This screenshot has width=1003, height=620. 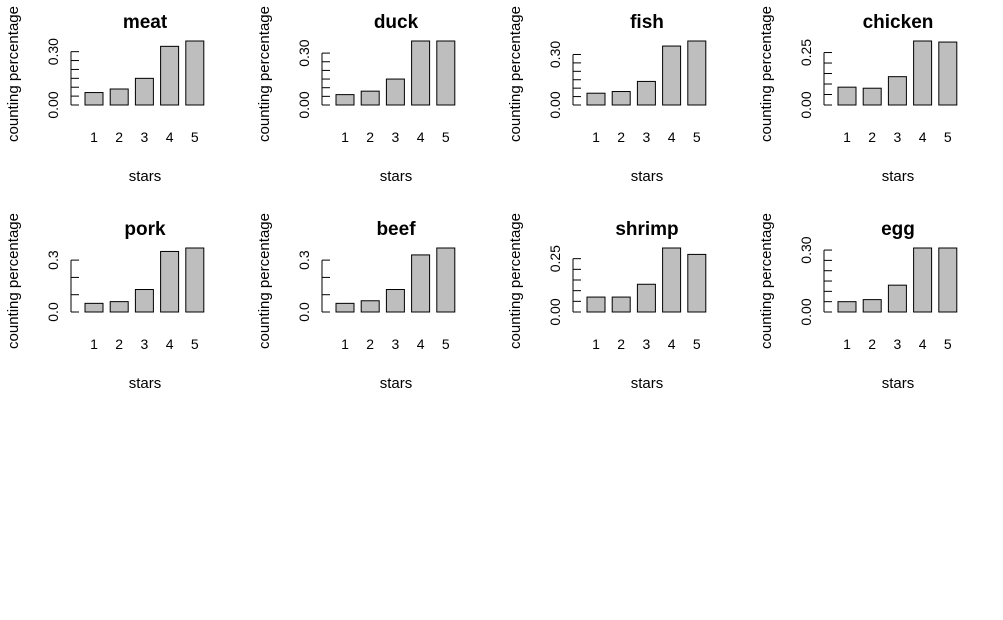 I want to click on chart-title: meat, so click(x=145, y=22).